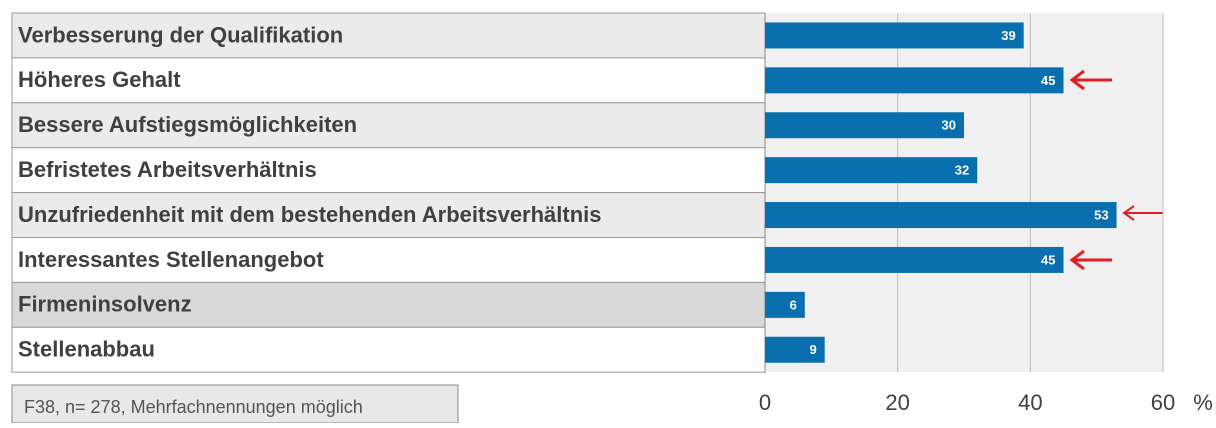 The image size is (1216, 428). What do you see at coordinates (1163, 402) in the screenshot?
I see `x-tick-label: 60` at bounding box center [1163, 402].